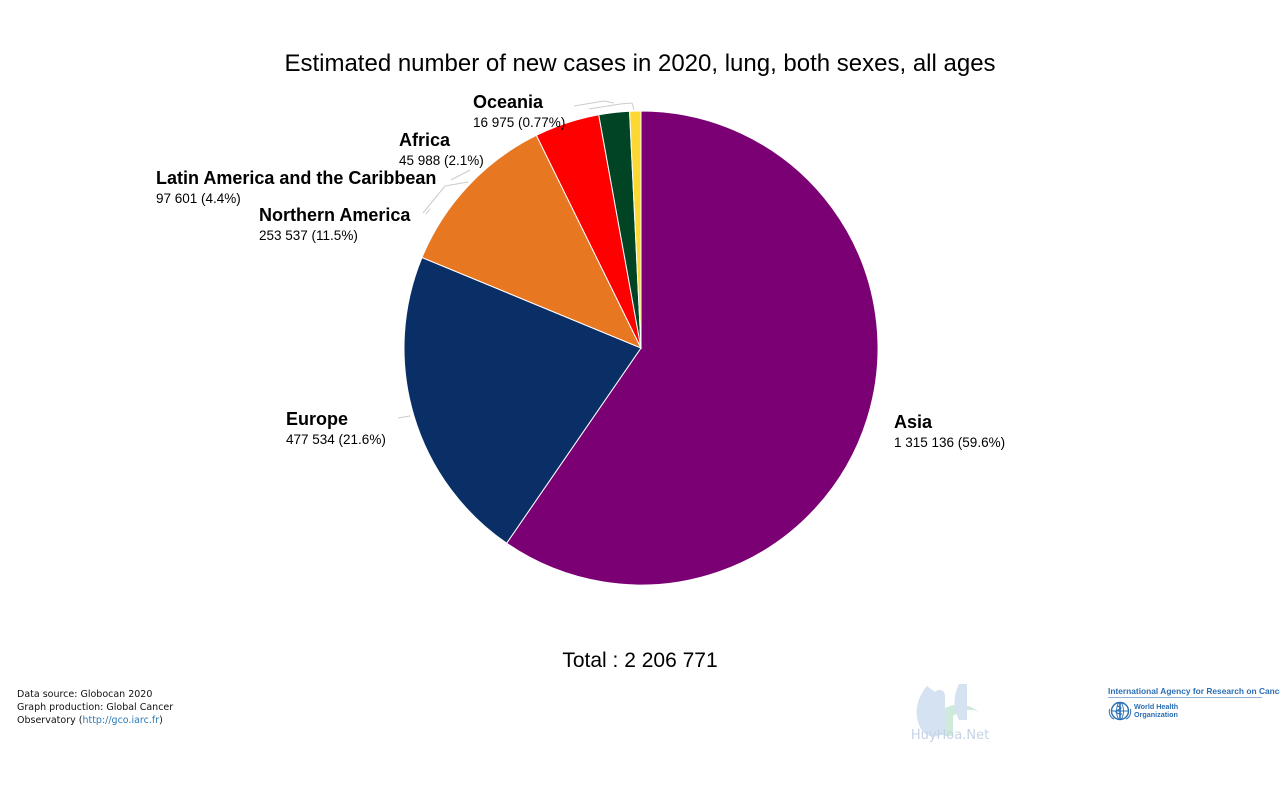  I want to click on slice-label-name: Northern America, so click(335, 215).